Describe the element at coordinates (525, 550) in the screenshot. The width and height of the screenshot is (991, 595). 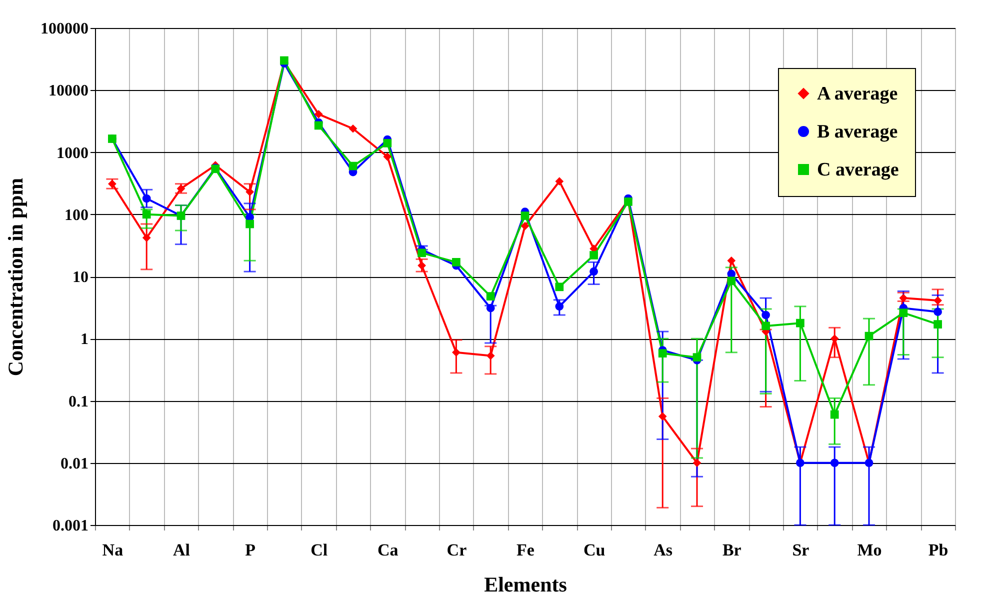
I see `x-tick-label: Fe` at that location.